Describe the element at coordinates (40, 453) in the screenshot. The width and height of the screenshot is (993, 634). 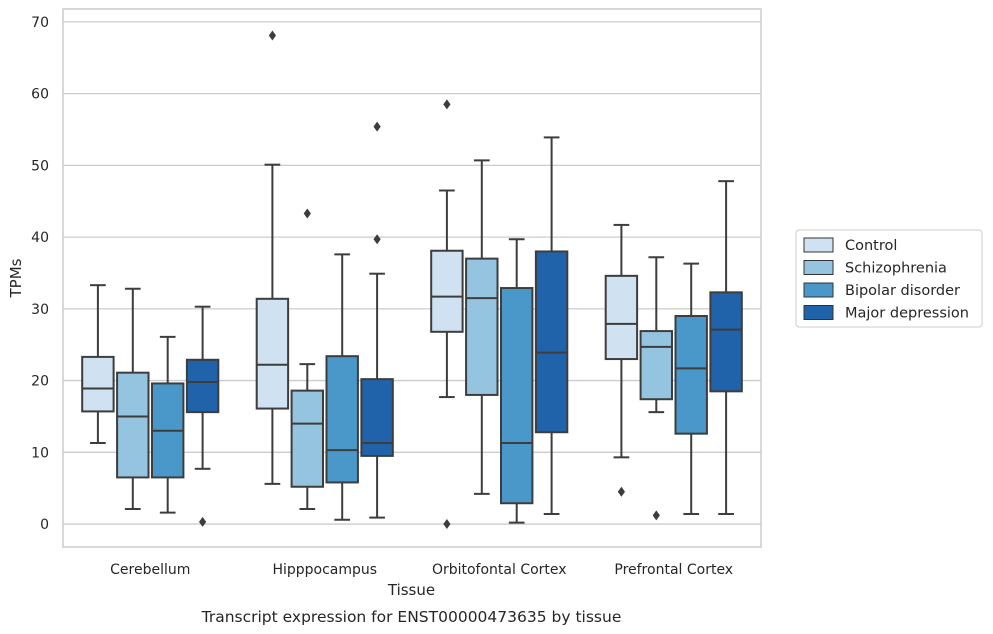
I see `y-tick-label: 10` at that location.